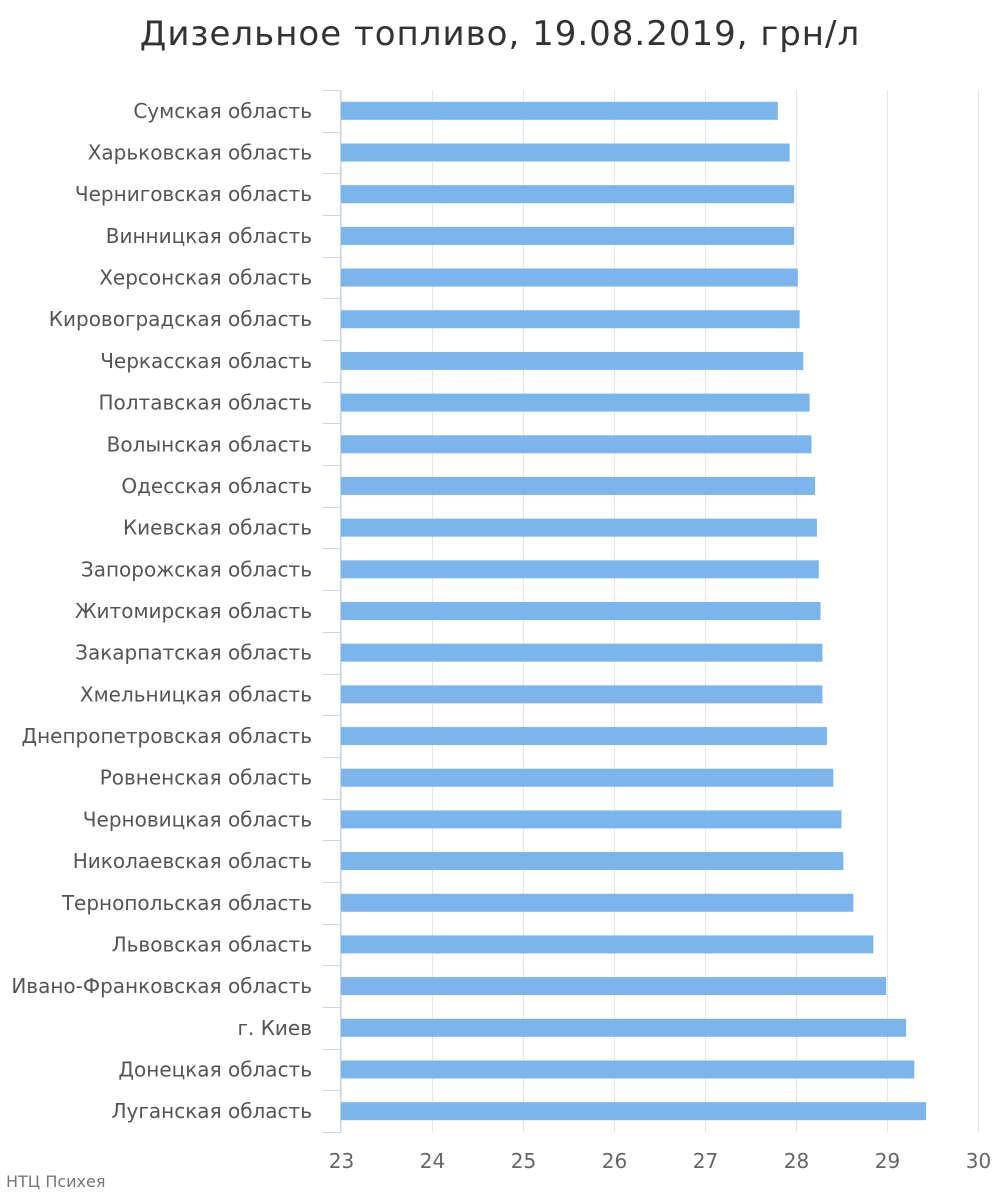 This screenshot has height=1200, width=1000. I want to click on category-label: Тернопольская область, so click(186, 903).